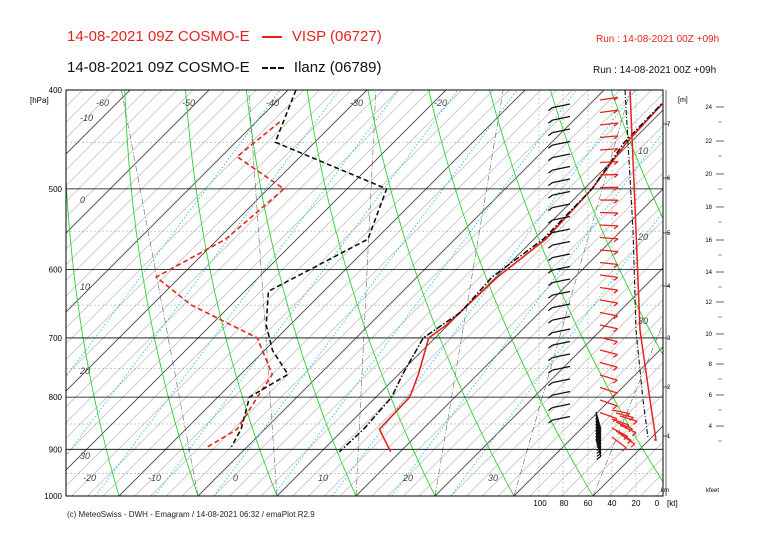 The height and width of the screenshot is (541, 766). Describe the element at coordinates (56, 189) in the screenshot. I see `pressure-tick-label: 500` at that location.